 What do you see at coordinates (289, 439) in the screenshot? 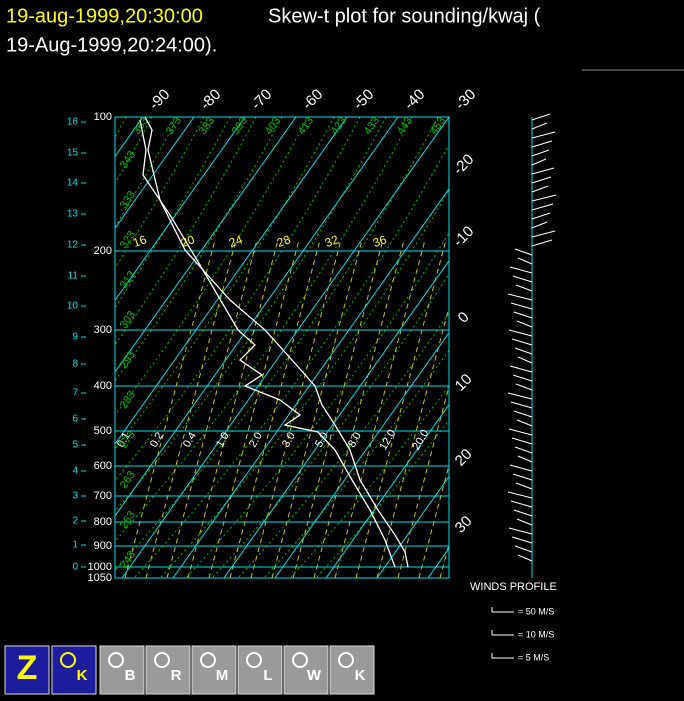
I see `mixing-ratio-label: 3.0` at bounding box center [289, 439].